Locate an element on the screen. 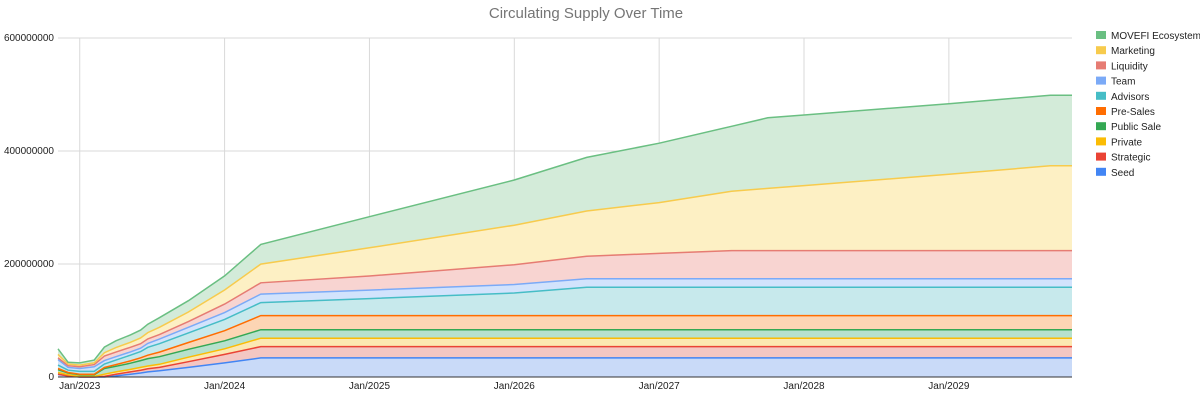 Image resolution: width=1200 pixels, height=402 pixels. area-pre-sales is located at coordinates (565, 345).